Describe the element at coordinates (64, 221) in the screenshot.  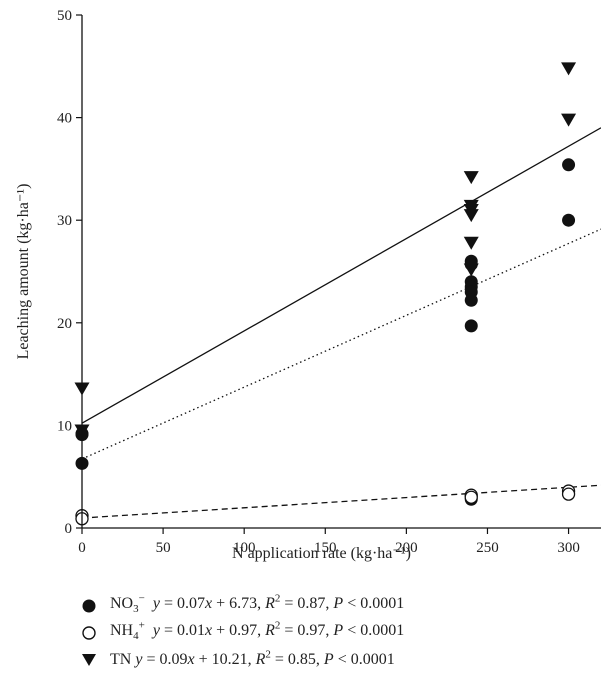
I see `y-tick-label: 30` at that location.